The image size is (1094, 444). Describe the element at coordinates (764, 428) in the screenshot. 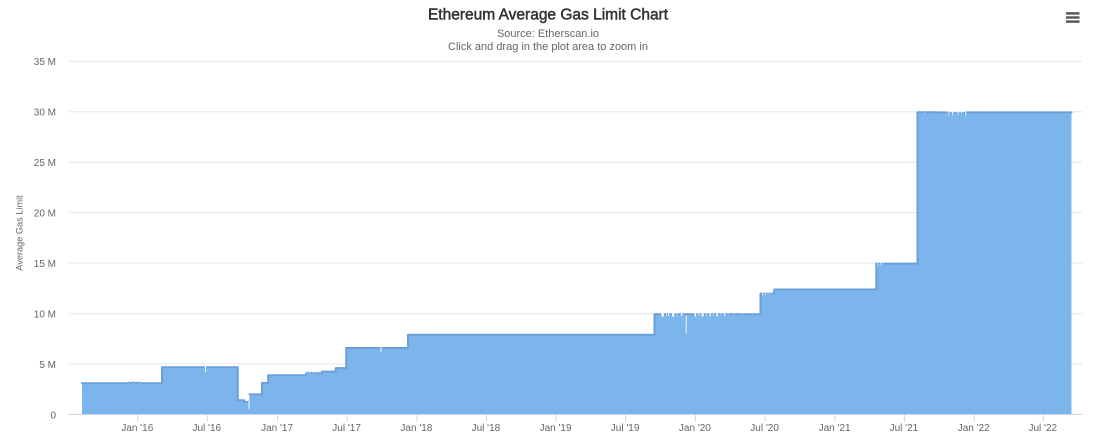

I see `svg-text: Jul '20` at that location.